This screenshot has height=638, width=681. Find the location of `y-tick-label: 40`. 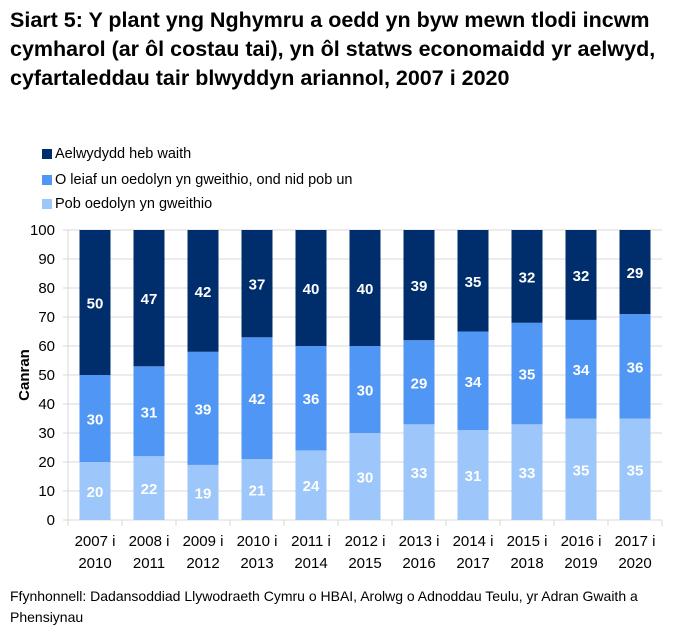

y-tick-label: 40 is located at coordinates (46, 404).